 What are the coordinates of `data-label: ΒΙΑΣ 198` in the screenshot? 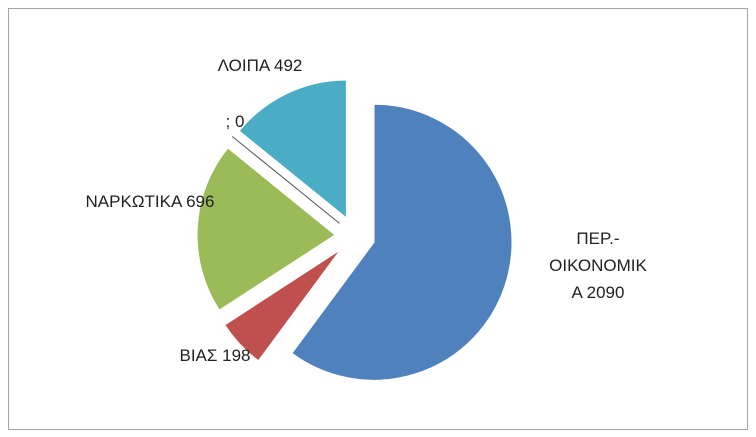 It's located at (215, 355).